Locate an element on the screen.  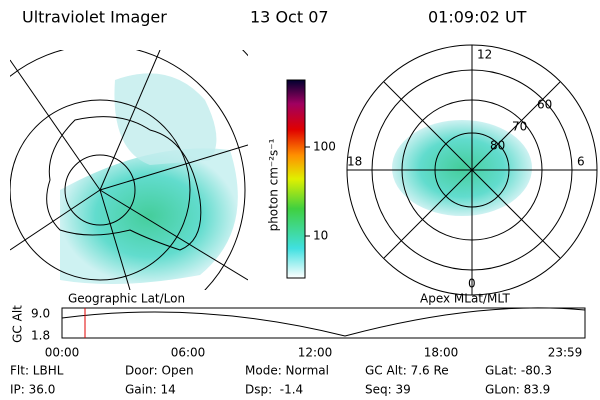
x-tick-label: 12:00 is located at coordinates (315, 353).